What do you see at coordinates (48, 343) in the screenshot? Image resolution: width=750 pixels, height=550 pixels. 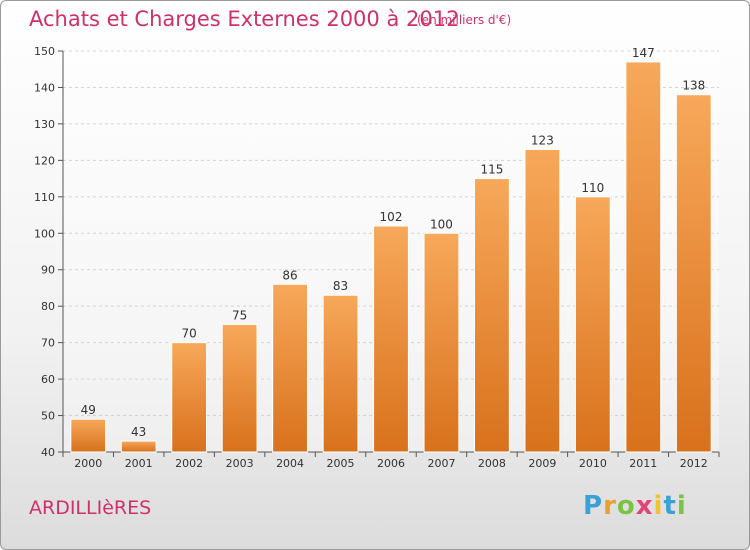 I see `y-tick-label: 70` at bounding box center [48, 343].